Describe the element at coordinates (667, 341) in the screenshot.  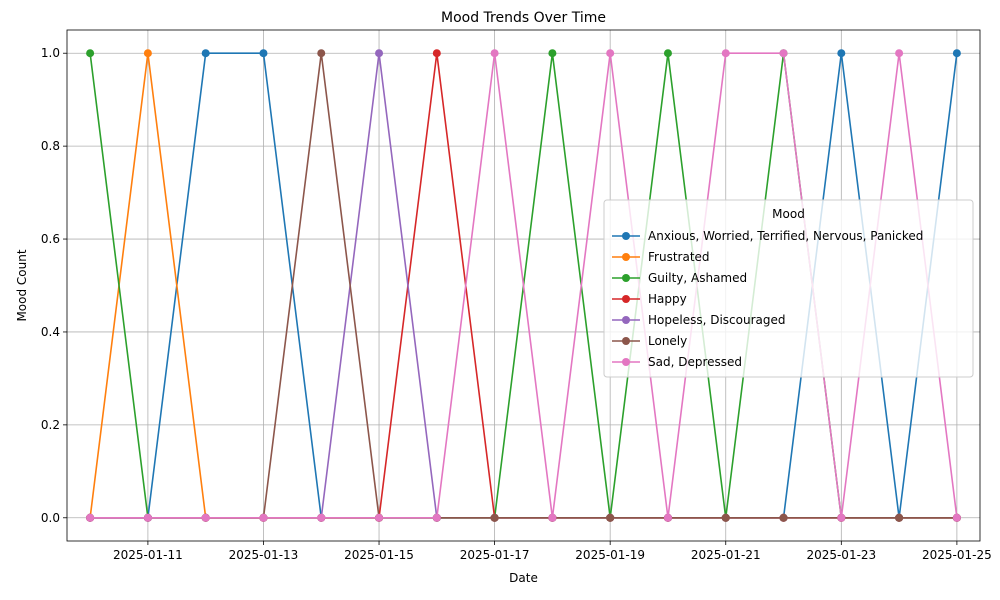
I see `legend-label: Lonely` at that location.